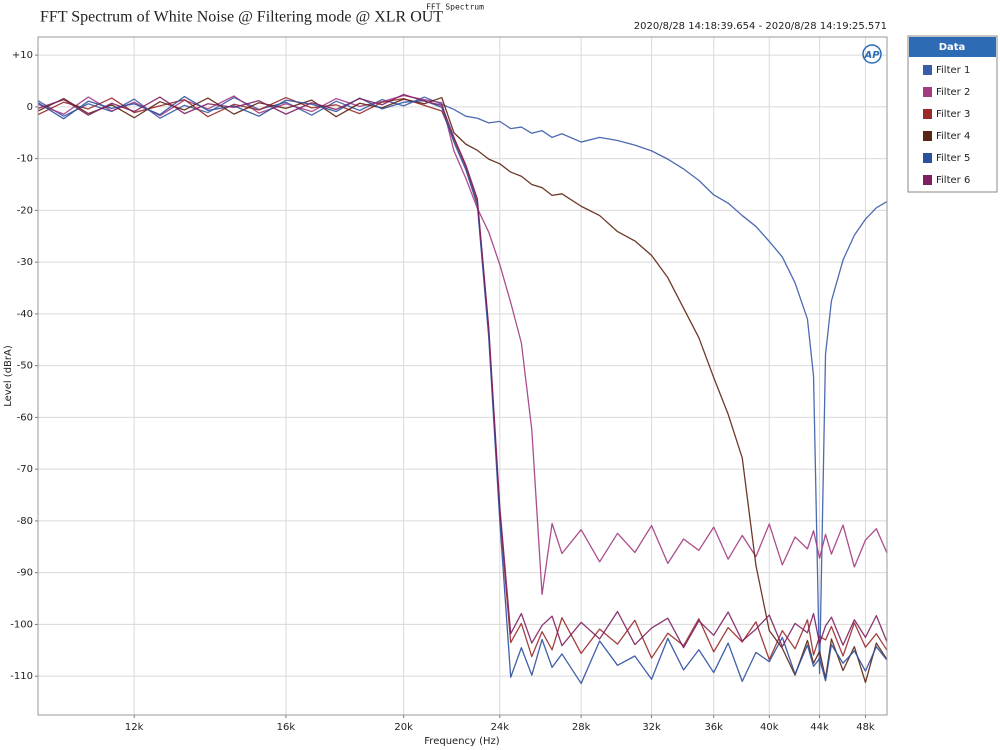 Image resolution: width=1000 pixels, height=750 pixels. I want to click on x-tick-label: 12k, so click(134, 727).